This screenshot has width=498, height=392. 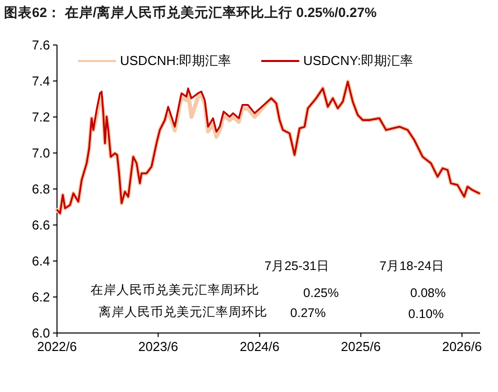 What do you see at coordinates (41, 333) in the screenshot?
I see `y-tick-label: 6.0` at bounding box center [41, 333].